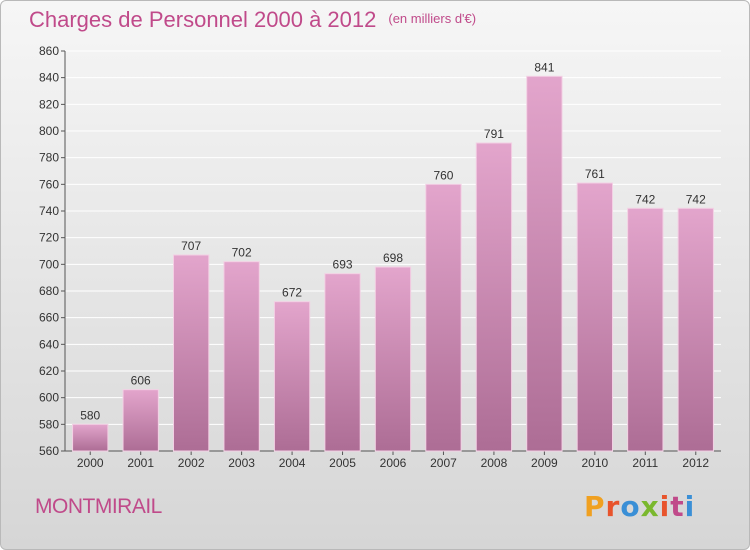 The width and height of the screenshot is (750, 550). Describe the element at coordinates (494, 134) in the screenshot. I see `value-label-2008: 791` at that location.